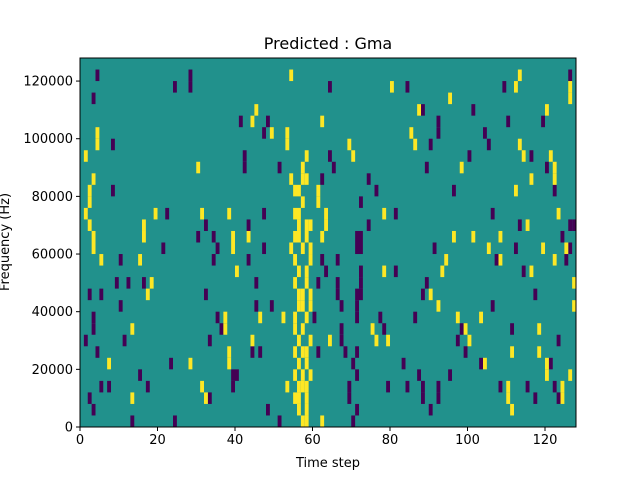  Describe the element at coordinates (328, 43) in the screenshot. I see `chart-title: Predicted : Gma` at that location.